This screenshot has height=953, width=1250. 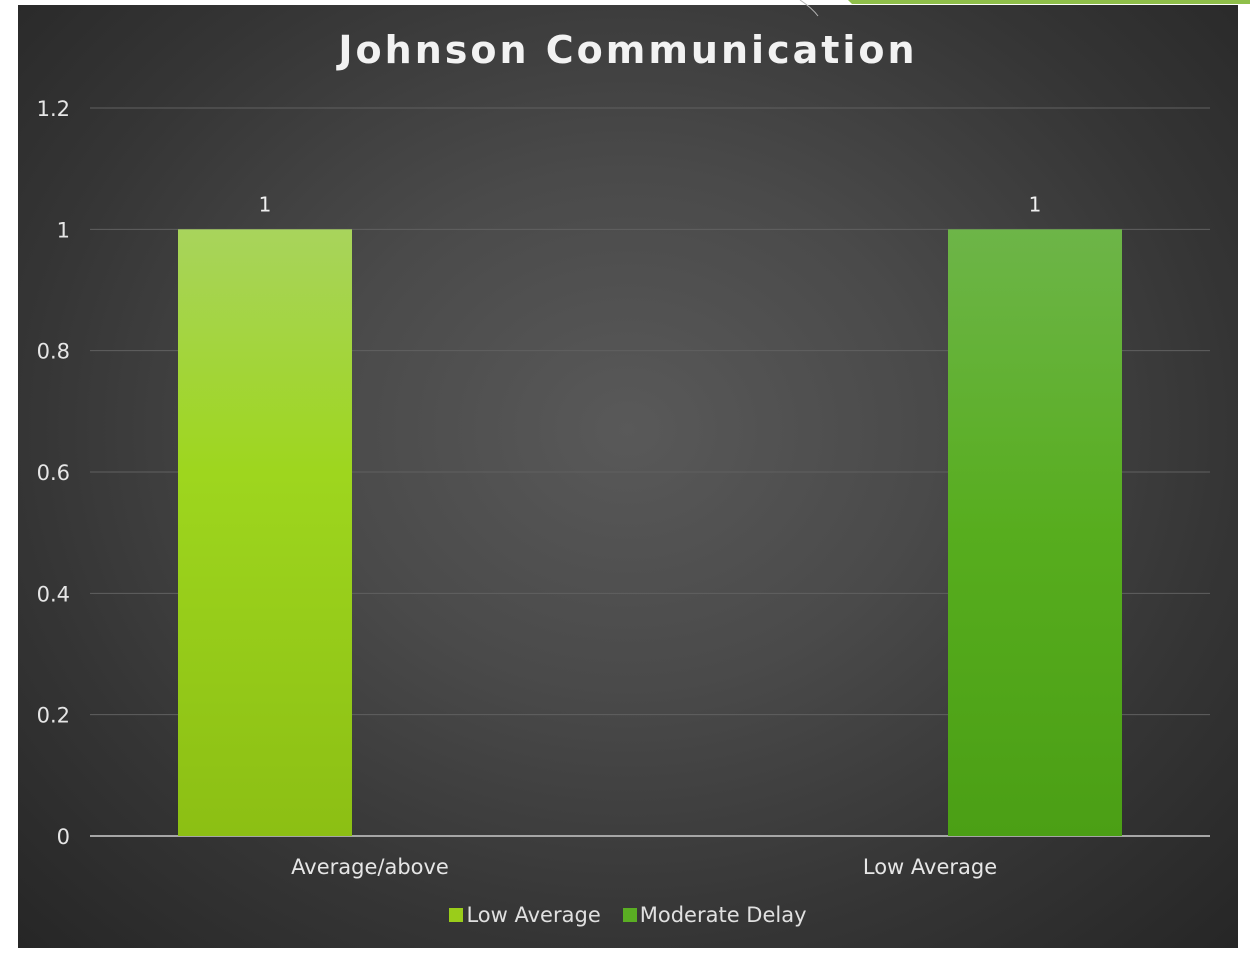 I want to click on y-tick-label: 0.2, so click(x=53, y=716).